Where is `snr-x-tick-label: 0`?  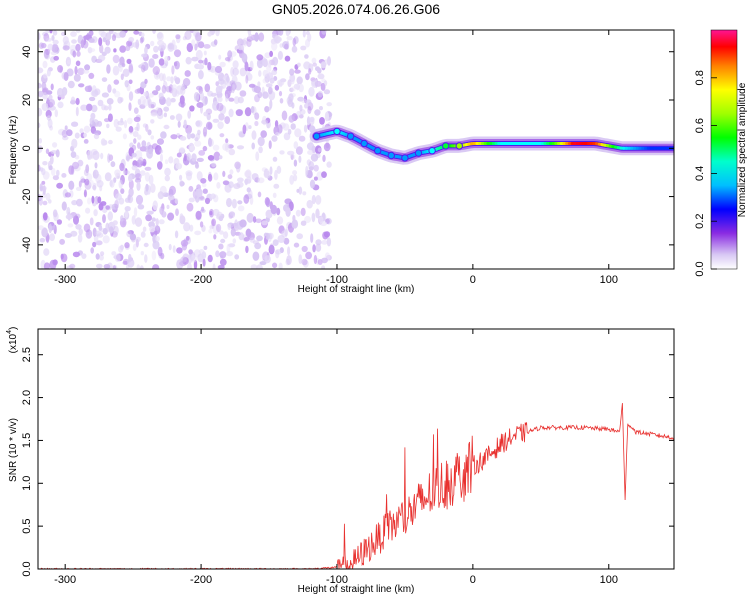
snr-x-tick-label: 0 is located at coordinates (473, 580).